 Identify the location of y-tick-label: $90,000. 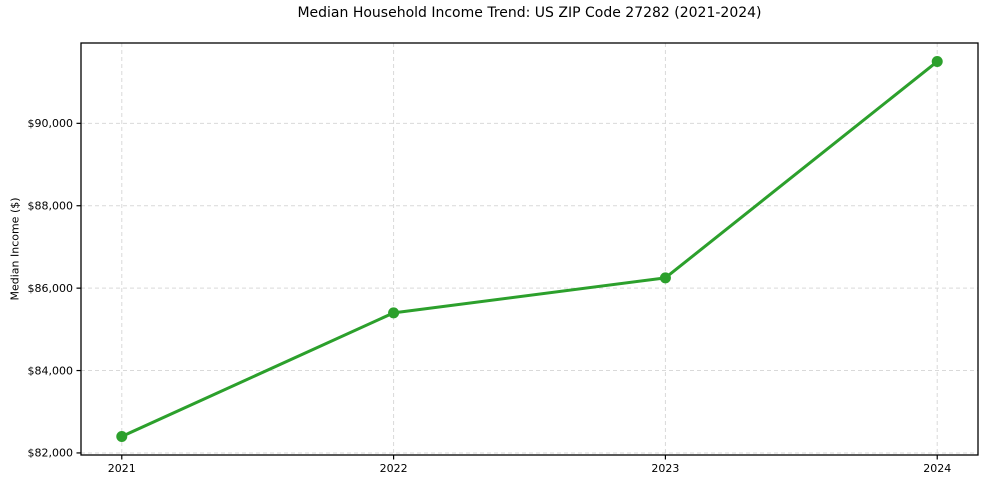
(51, 123).